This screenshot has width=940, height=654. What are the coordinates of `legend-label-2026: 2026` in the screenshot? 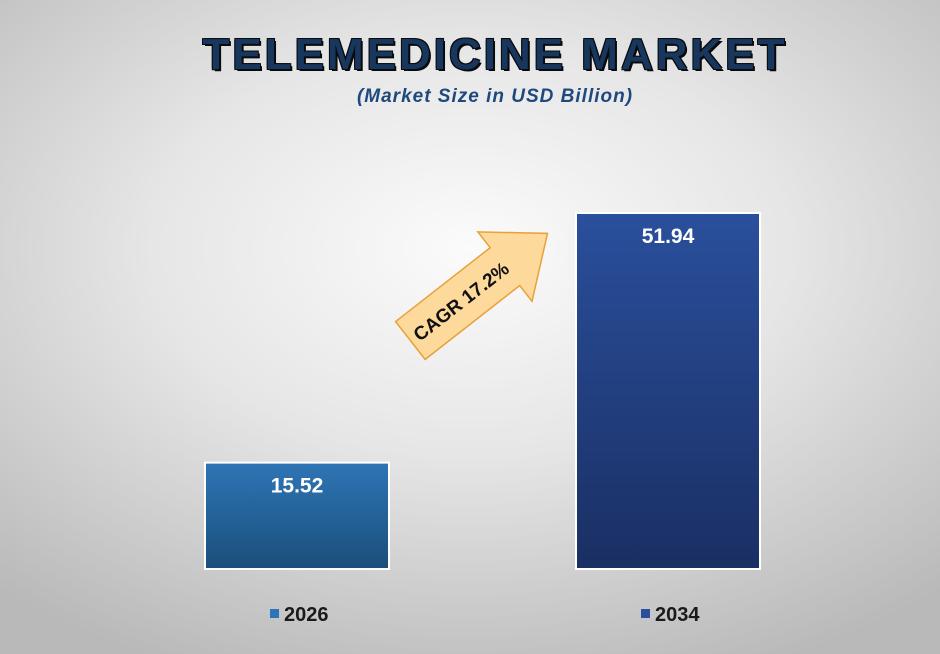 It's located at (306, 615).